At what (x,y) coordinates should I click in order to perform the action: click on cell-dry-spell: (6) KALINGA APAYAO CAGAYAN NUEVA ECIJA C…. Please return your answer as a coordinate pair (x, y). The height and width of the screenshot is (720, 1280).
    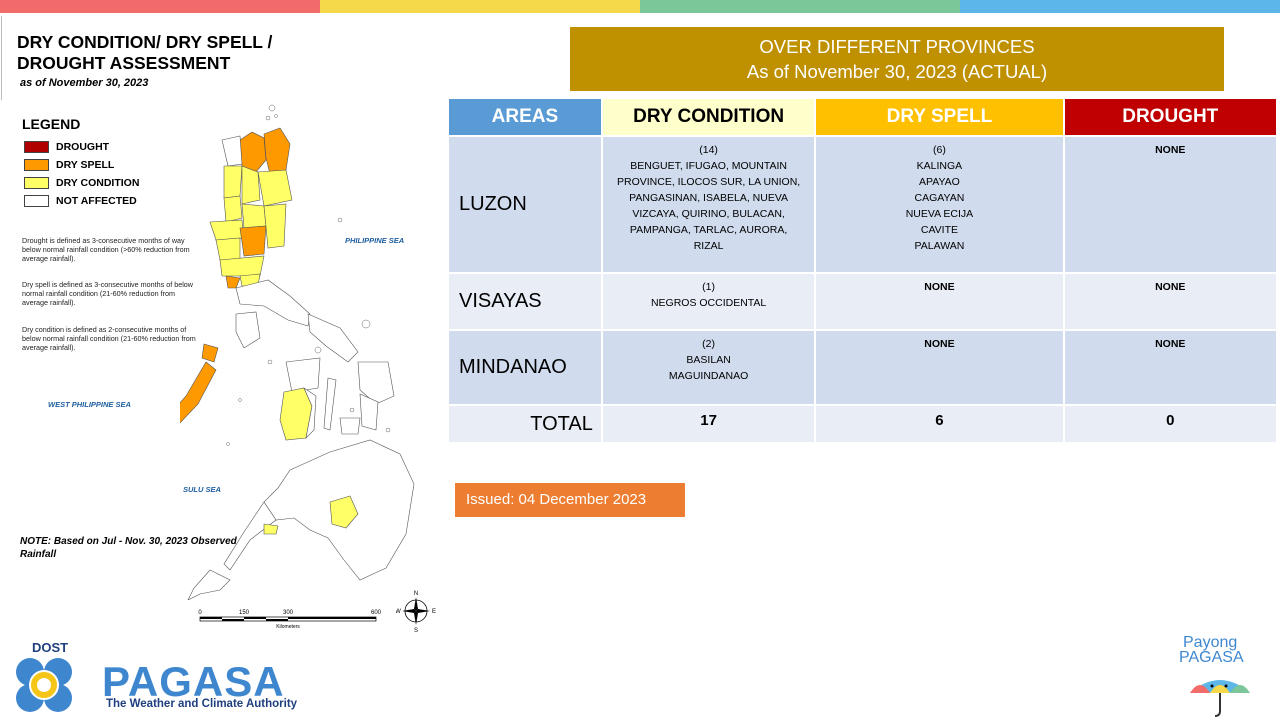
    Looking at the image, I should click on (939, 204).